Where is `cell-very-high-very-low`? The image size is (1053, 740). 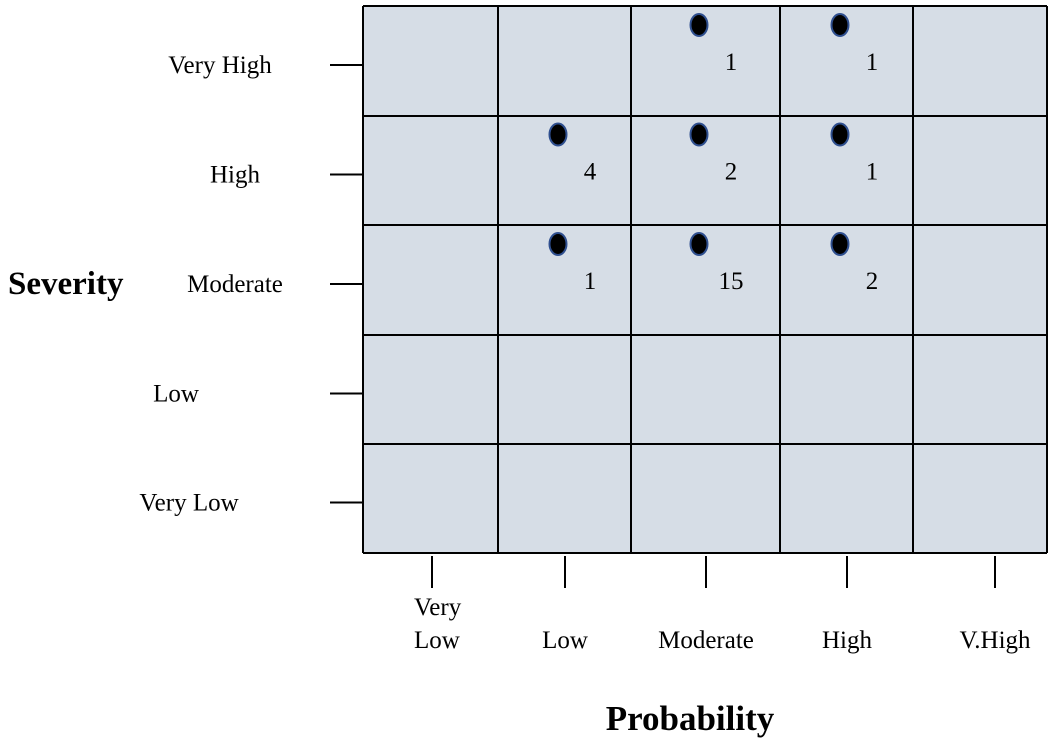 cell-very-high-very-low is located at coordinates (430, 61).